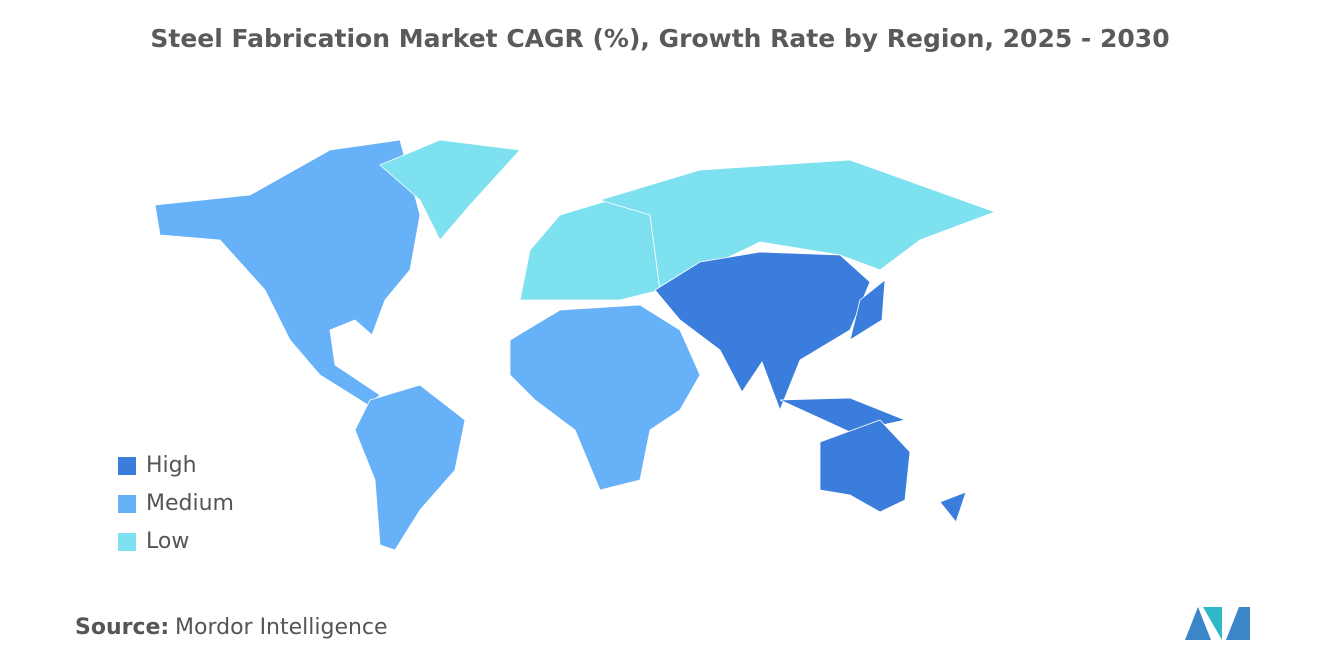 This screenshot has height=665, width=1320. What do you see at coordinates (122, 627) in the screenshot?
I see `source-label: Source:` at bounding box center [122, 627].